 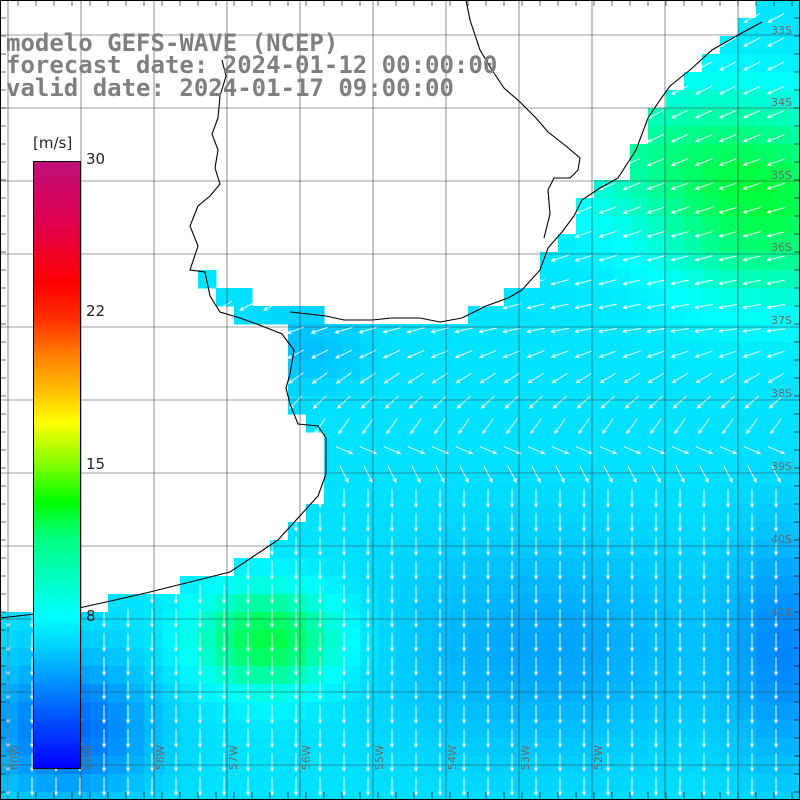 What do you see at coordinates (379, 757) in the screenshot?
I see `longitude-label: 55W` at bounding box center [379, 757].